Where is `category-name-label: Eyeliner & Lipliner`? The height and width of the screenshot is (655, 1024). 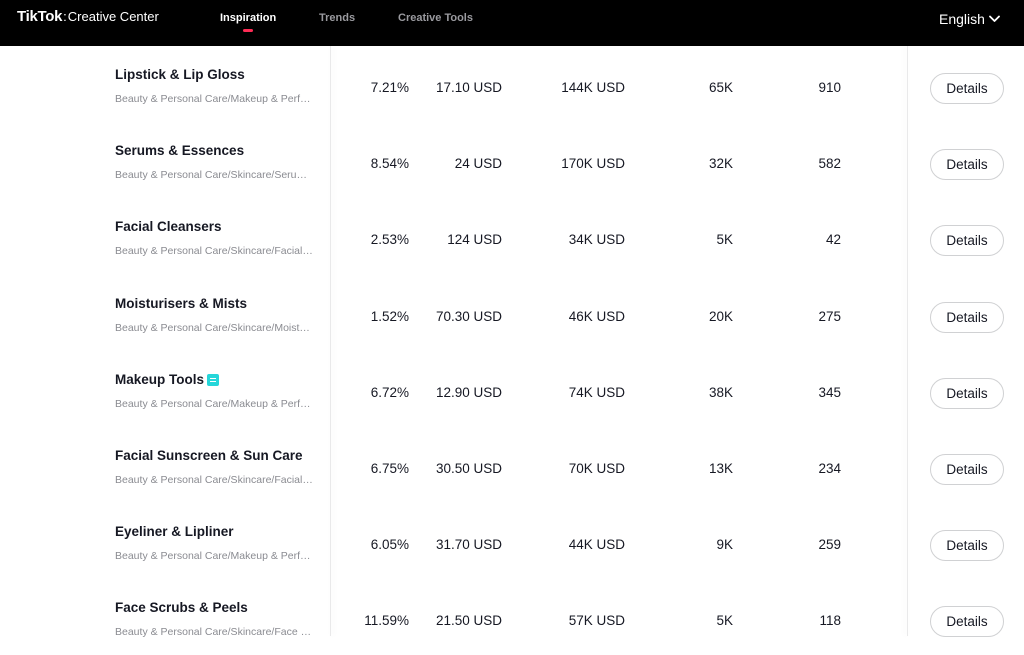
category-name-label: Eyeliner & Lipliner is located at coordinates (174, 531).